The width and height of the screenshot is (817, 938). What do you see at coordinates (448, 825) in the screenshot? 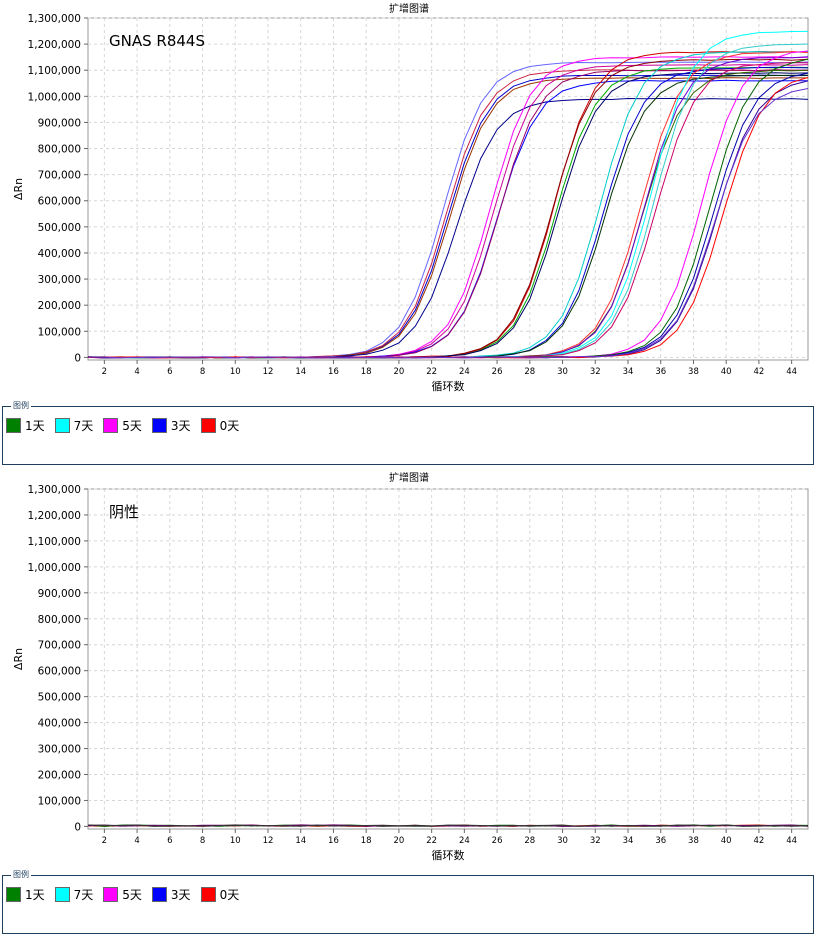
I see `amplification-curve` at bounding box center [448, 825].